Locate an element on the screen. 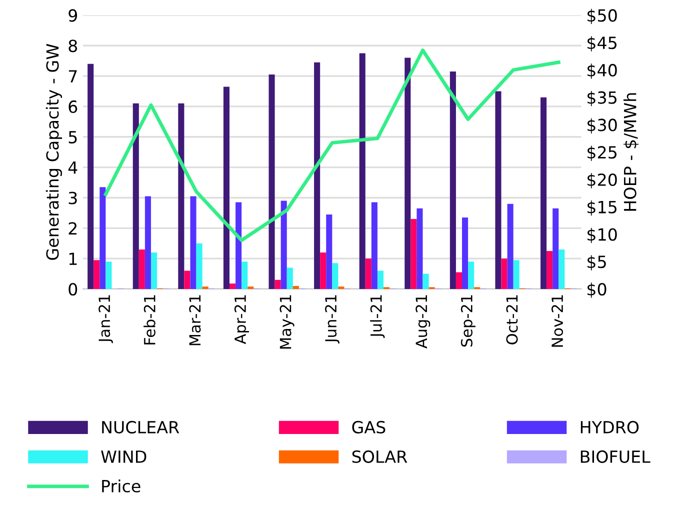 This screenshot has width=692, height=507. legend-label: NUCLEAR is located at coordinates (141, 427).